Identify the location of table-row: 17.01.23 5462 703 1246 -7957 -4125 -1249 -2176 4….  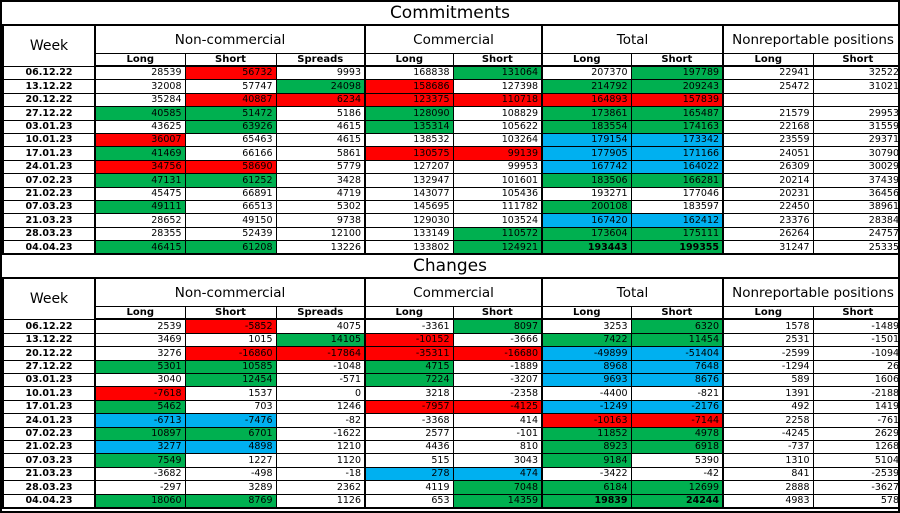
(450, 407).